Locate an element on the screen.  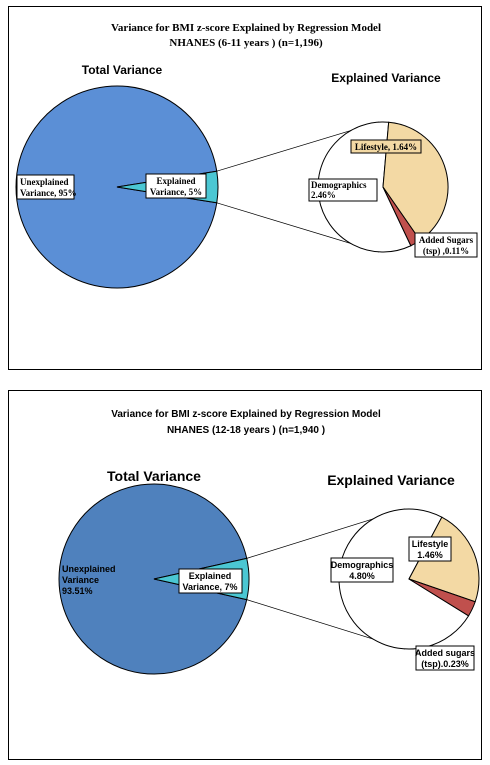
label-added-sugars-line1: Added Sugars is located at coordinates (446, 240).